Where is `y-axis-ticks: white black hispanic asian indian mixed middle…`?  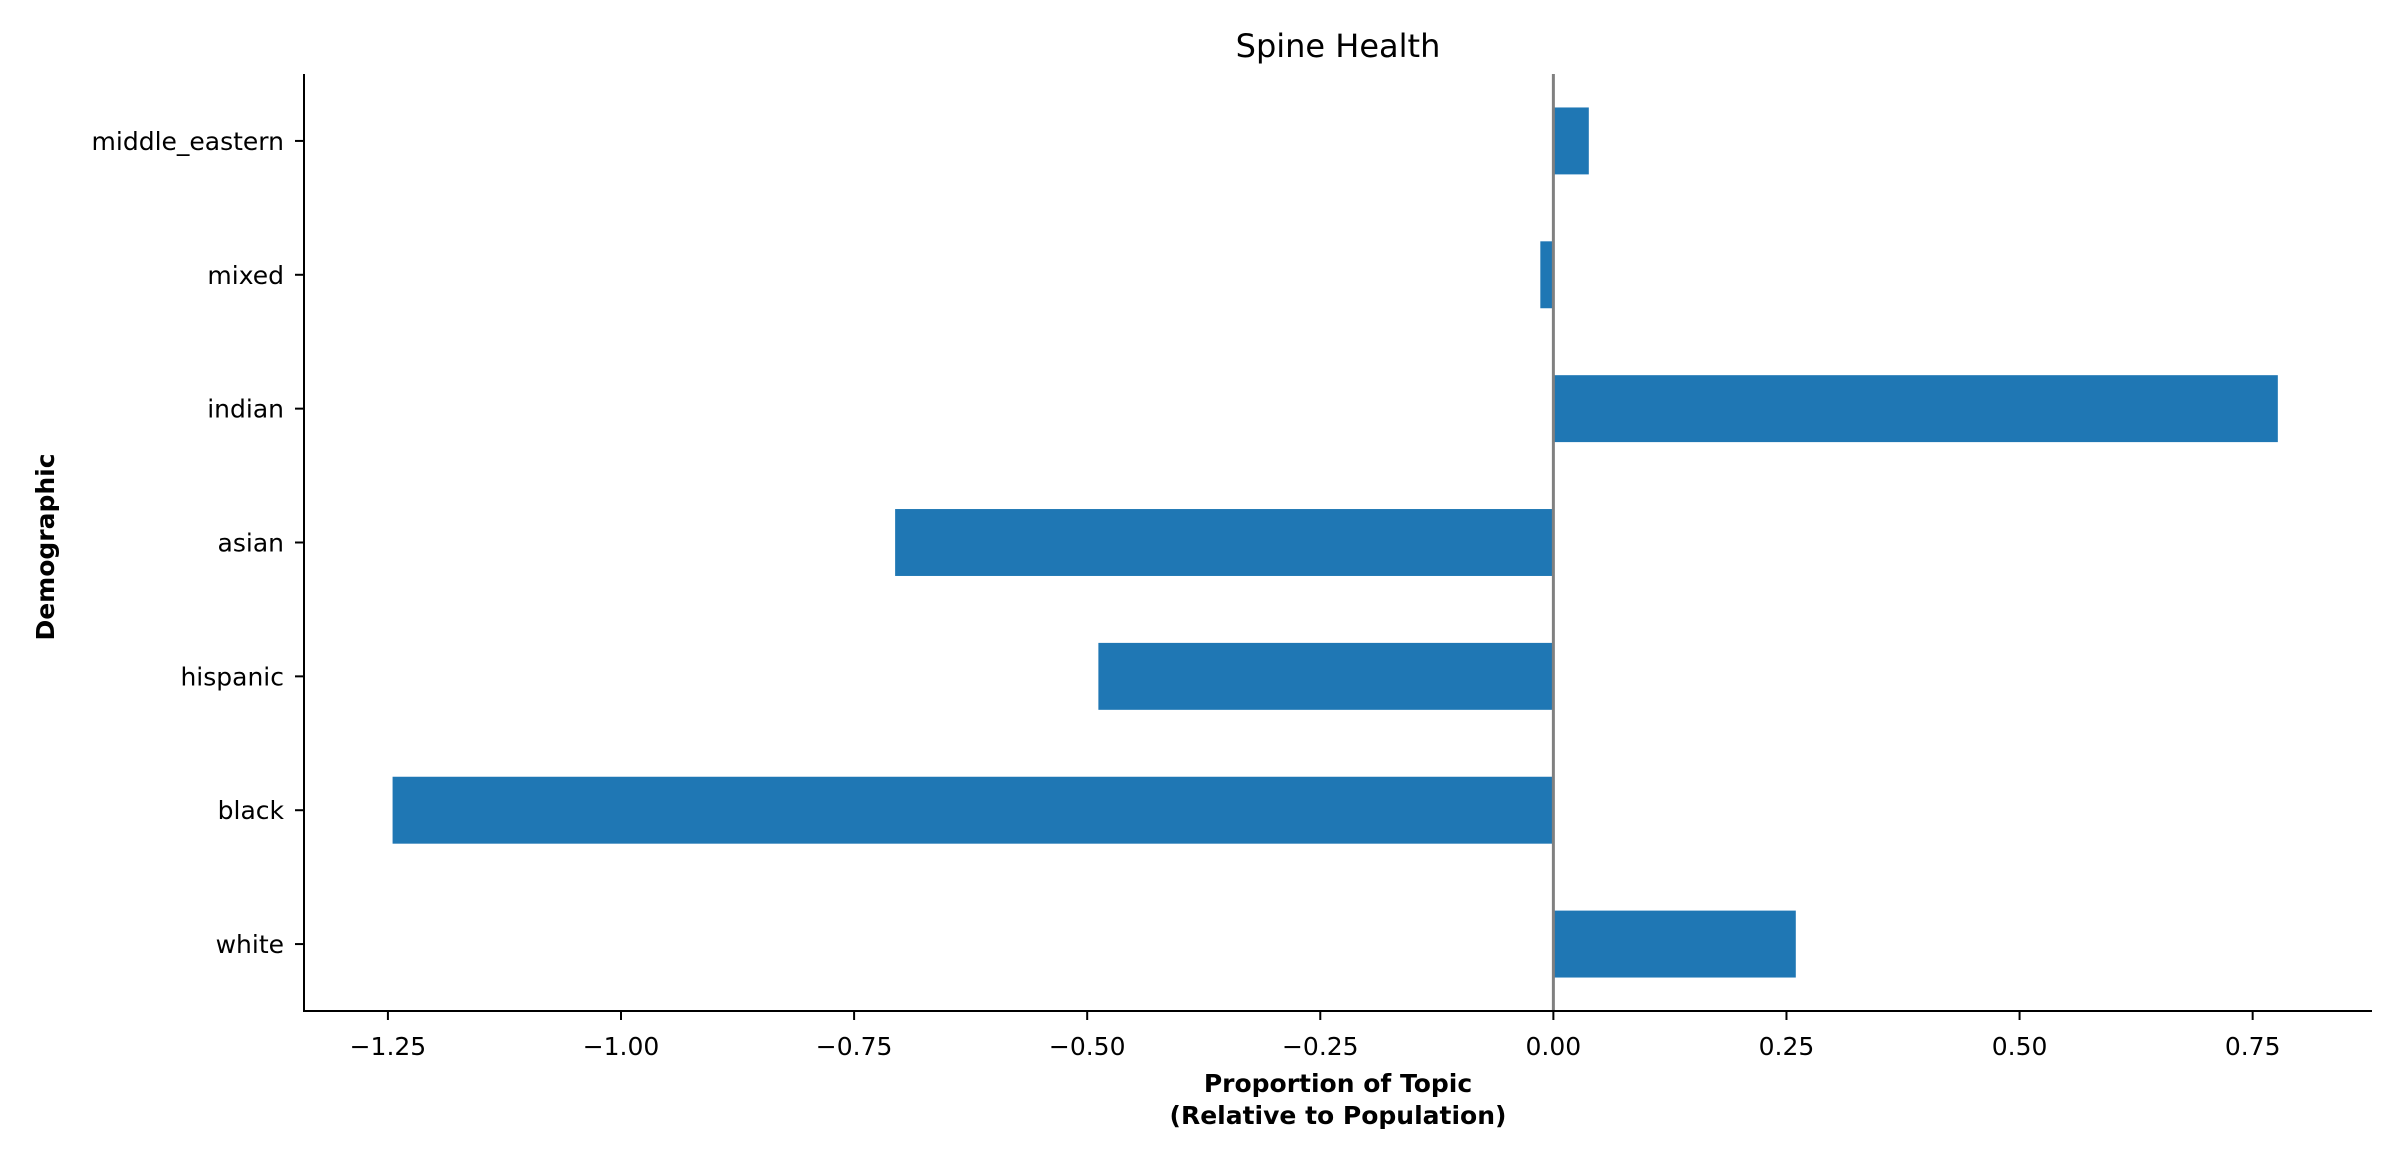 y-axis-ticks: white black hispanic asian indian mixed middle… is located at coordinates (198, 543).